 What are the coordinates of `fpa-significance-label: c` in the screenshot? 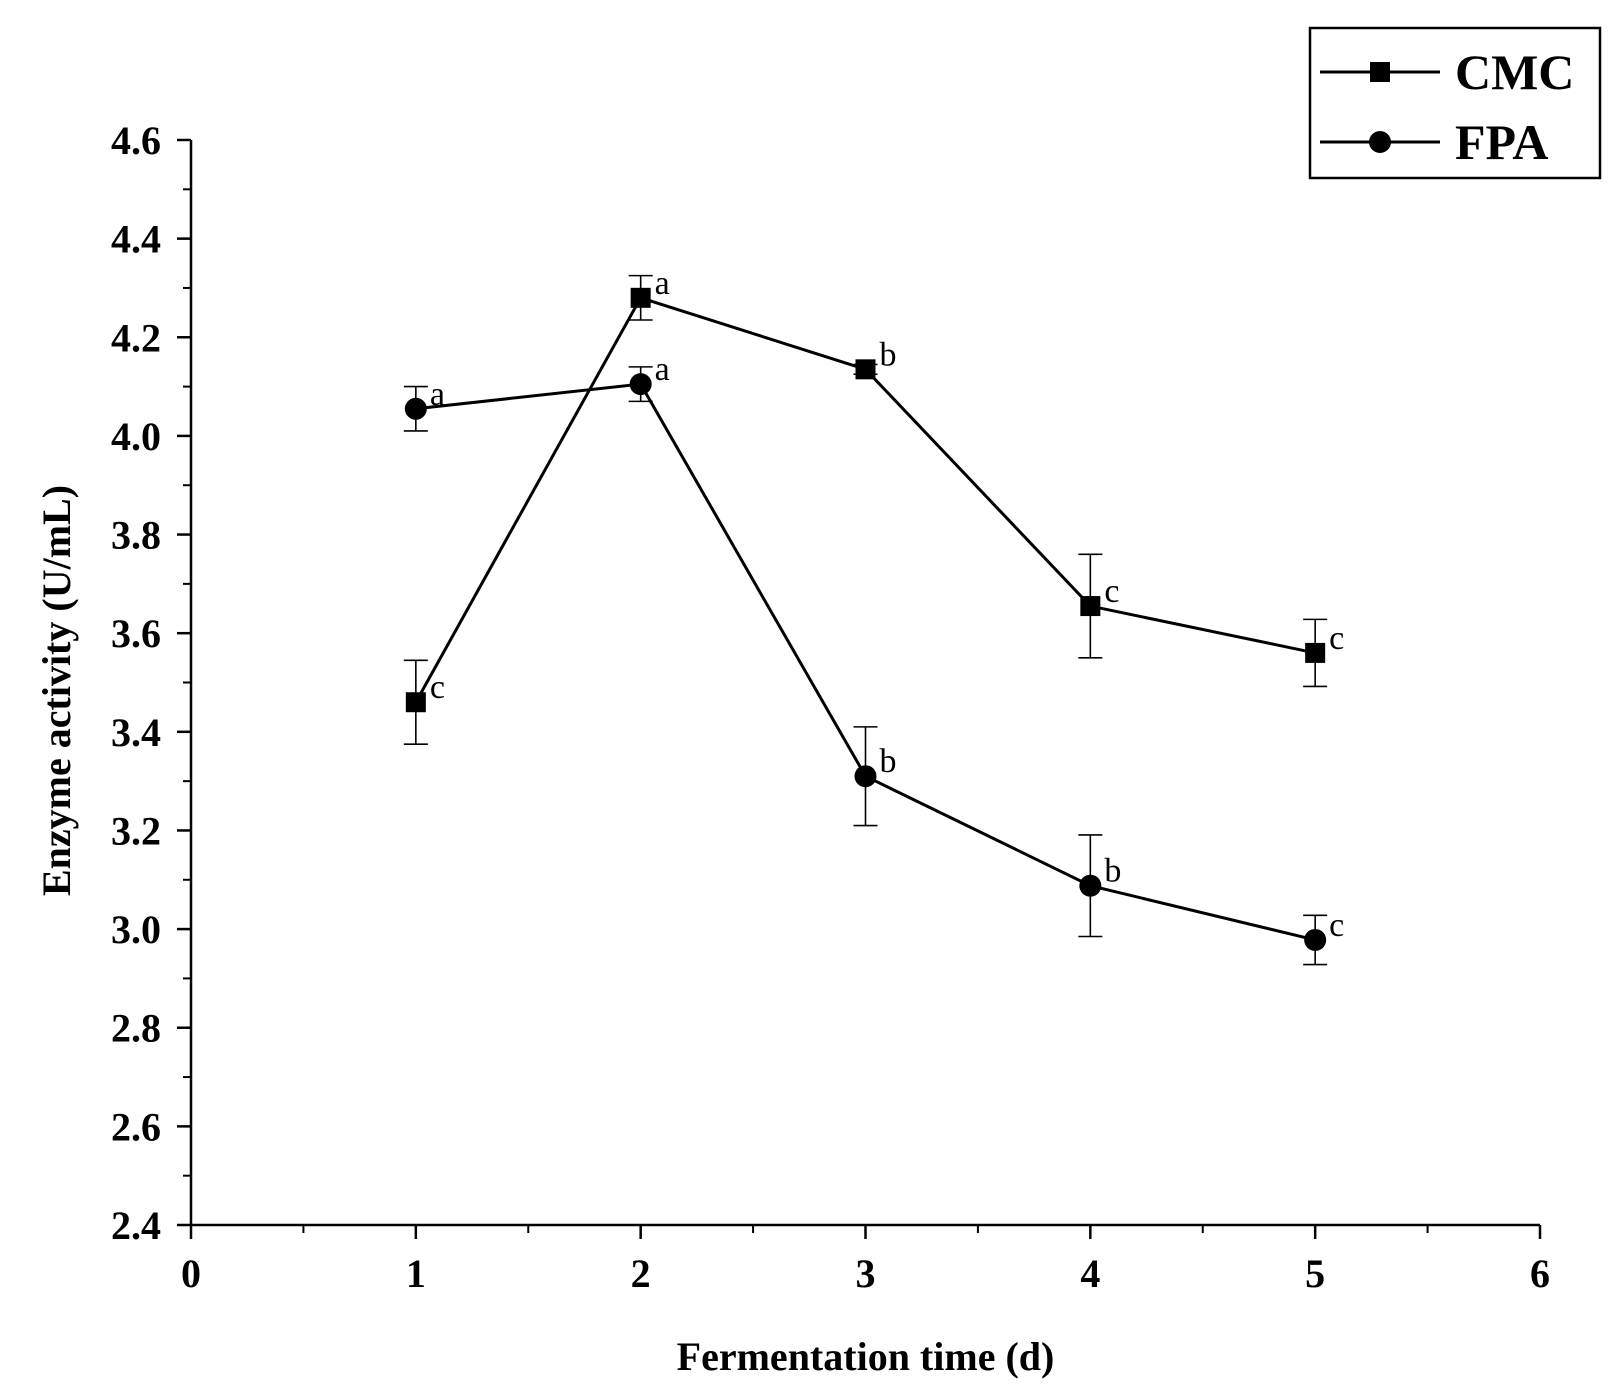 It's located at (1336, 925).